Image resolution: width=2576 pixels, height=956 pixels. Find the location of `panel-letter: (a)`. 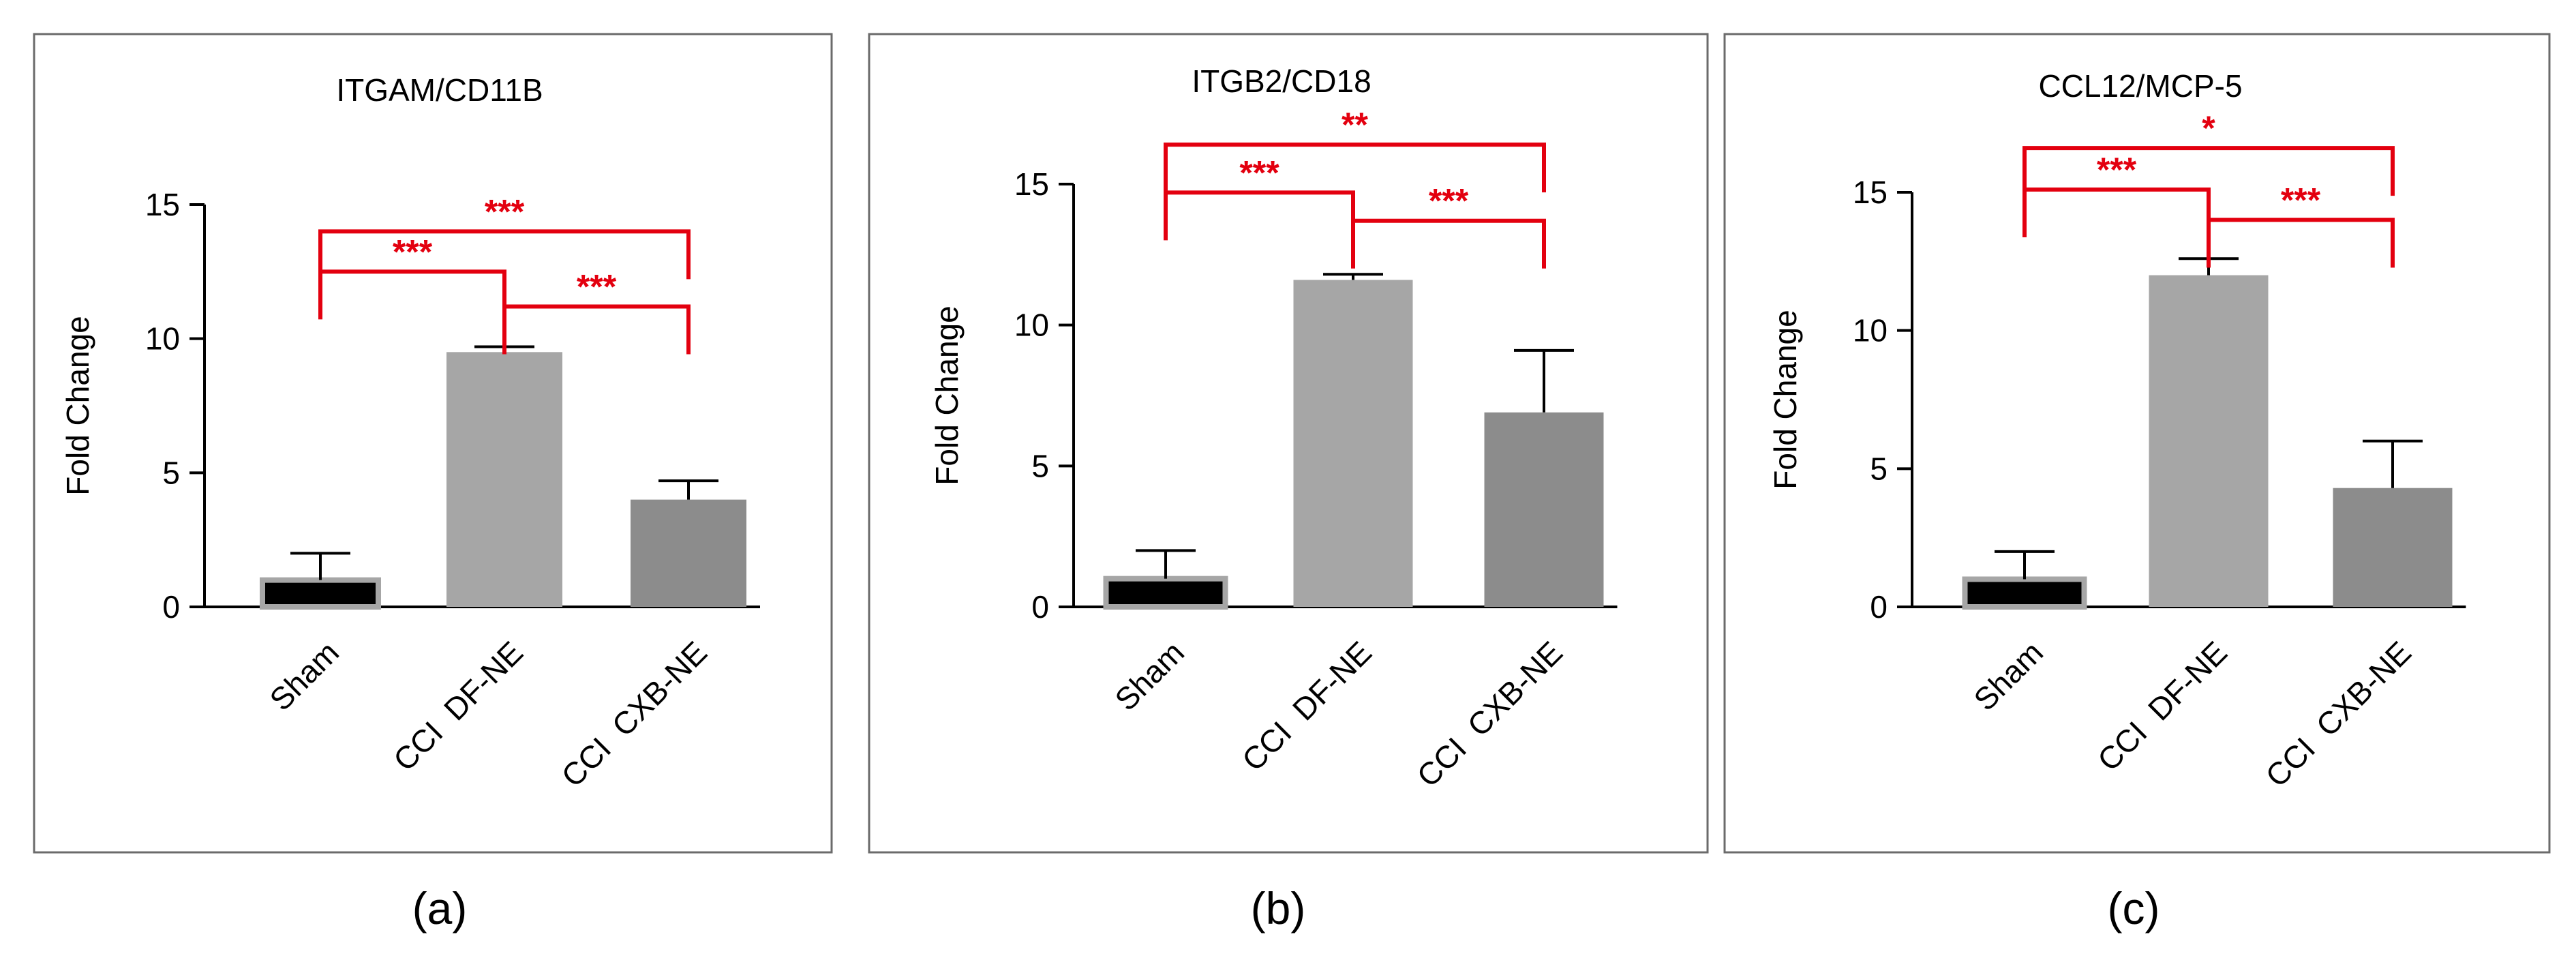

panel-letter: (a) is located at coordinates (440, 908).